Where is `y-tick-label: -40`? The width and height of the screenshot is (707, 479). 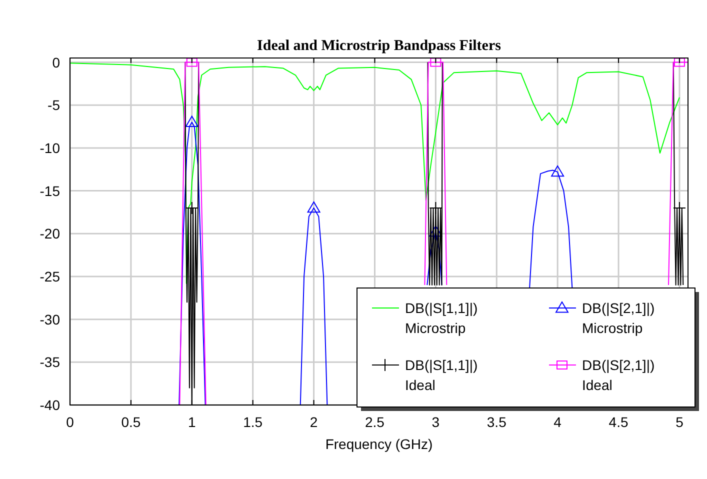
y-tick-label: -40 is located at coordinates (50, 405).